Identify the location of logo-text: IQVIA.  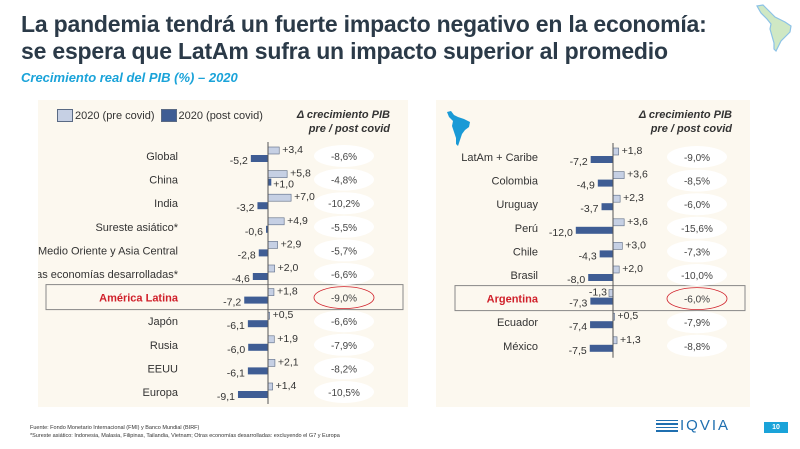
(705, 425).